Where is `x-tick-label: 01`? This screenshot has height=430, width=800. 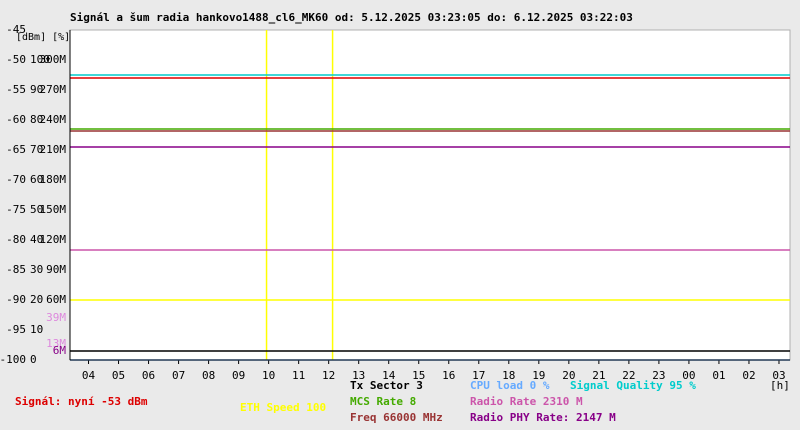 x-tick-label: 01 is located at coordinates (718, 375).